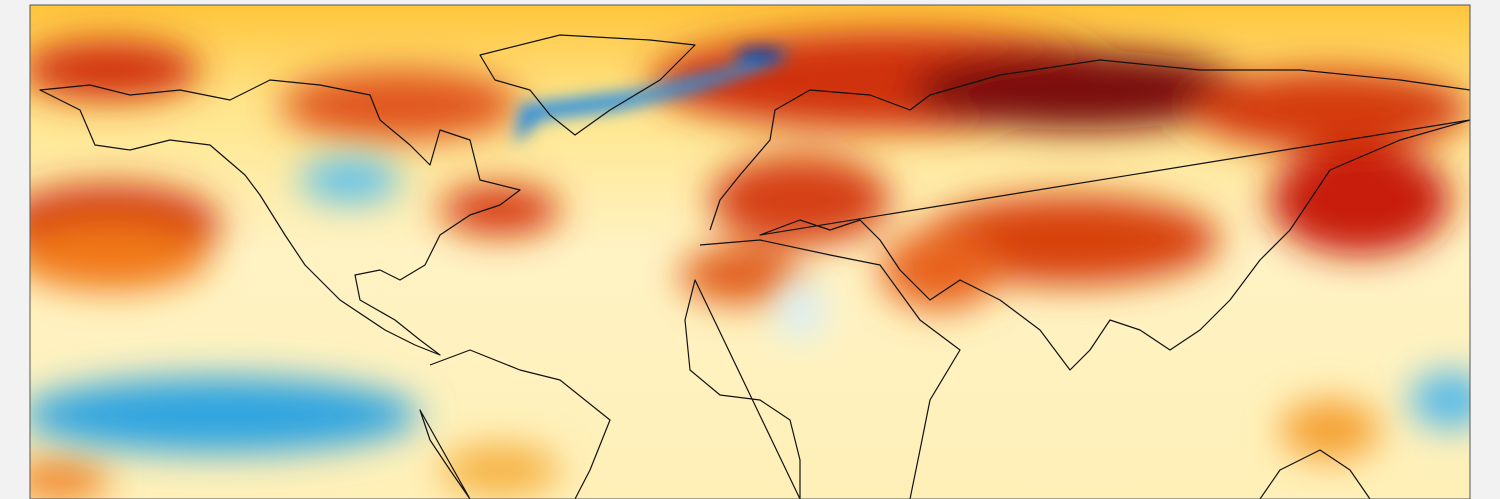  What do you see at coordinates (822, 369) in the screenshot?
I see `africa-coast` at bounding box center [822, 369].